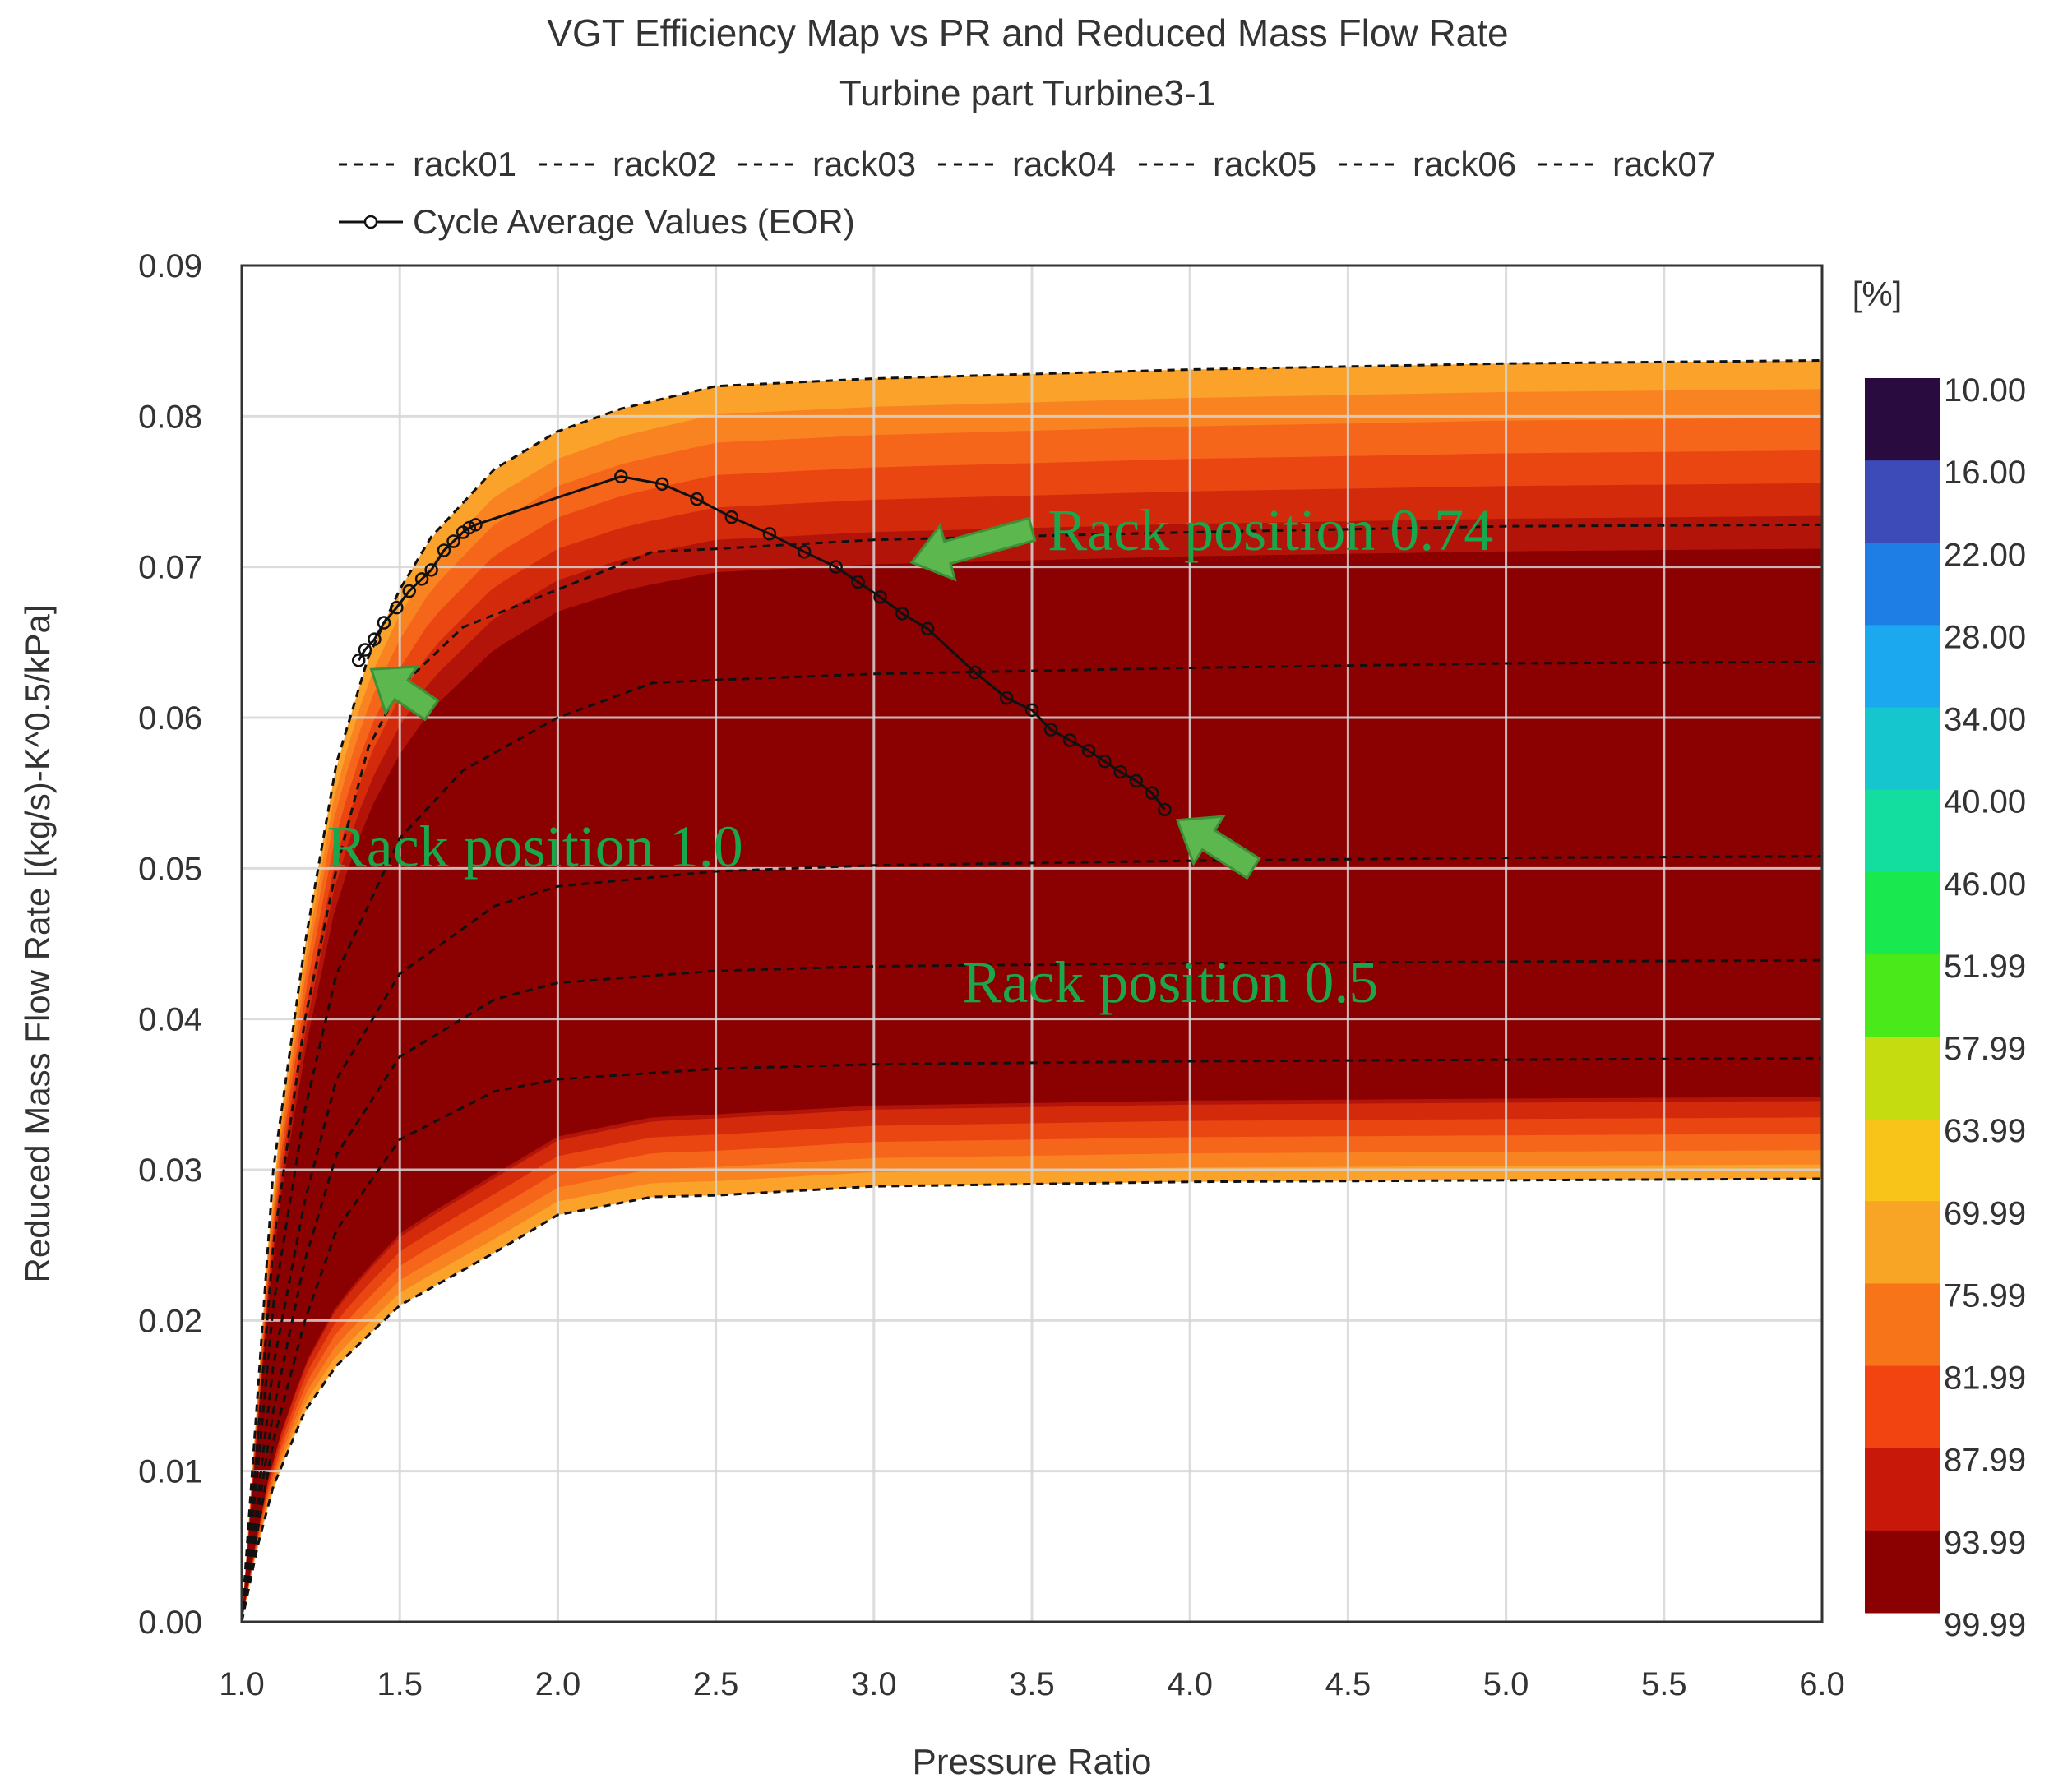  What do you see at coordinates (1170, 982) in the screenshot?
I see `annotation-label: Rack position 0.5` at bounding box center [1170, 982].